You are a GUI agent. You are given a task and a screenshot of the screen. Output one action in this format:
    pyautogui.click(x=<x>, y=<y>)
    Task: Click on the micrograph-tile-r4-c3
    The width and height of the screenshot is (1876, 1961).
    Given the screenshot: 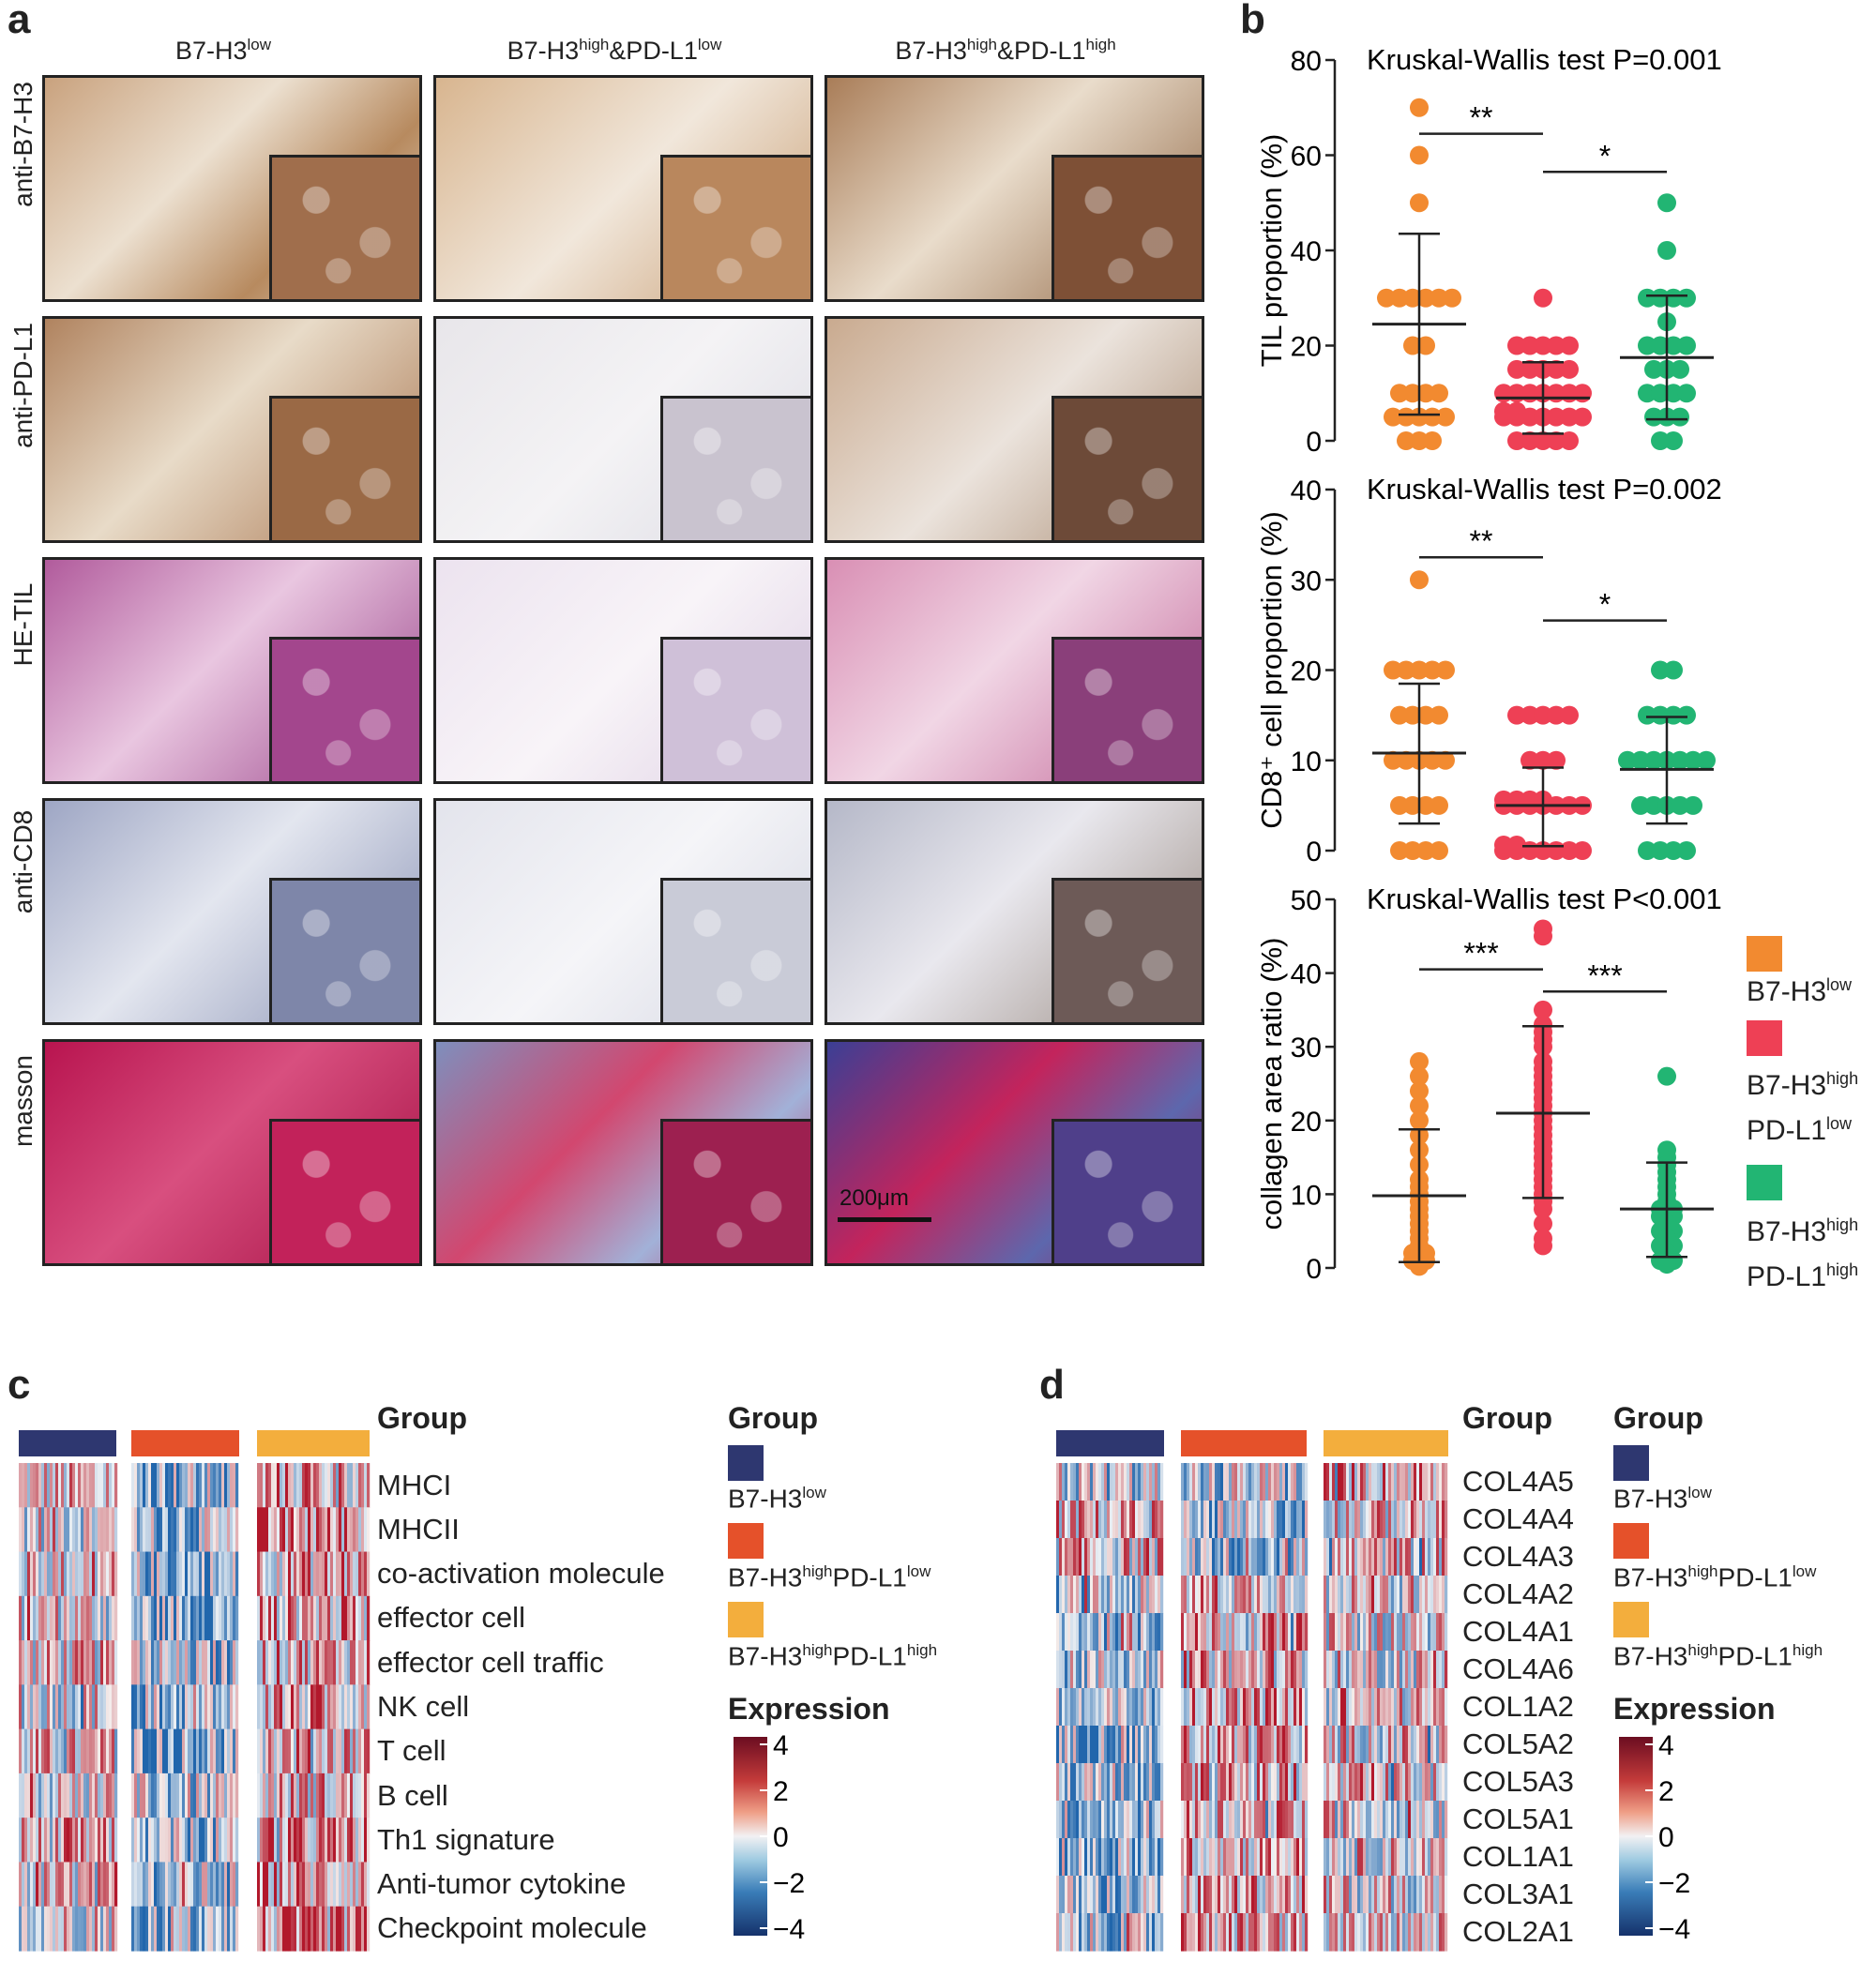 What is the action you would take?
    pyautogui.click(x=1014, y=911)
    